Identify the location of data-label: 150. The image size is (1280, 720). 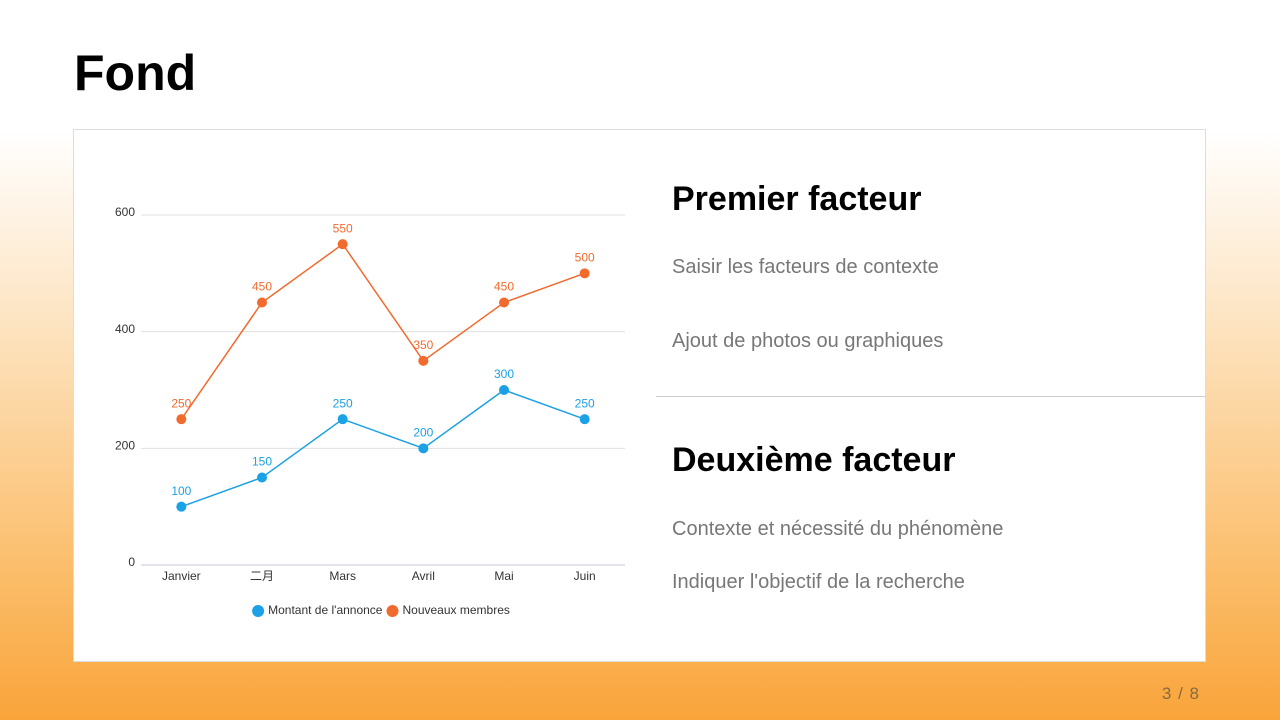
(262, 462).